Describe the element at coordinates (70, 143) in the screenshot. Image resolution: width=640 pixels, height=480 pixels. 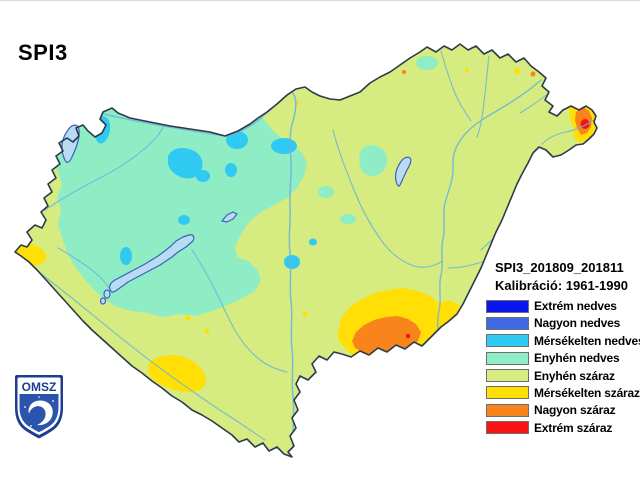
I see `lake-ferto` at that location.